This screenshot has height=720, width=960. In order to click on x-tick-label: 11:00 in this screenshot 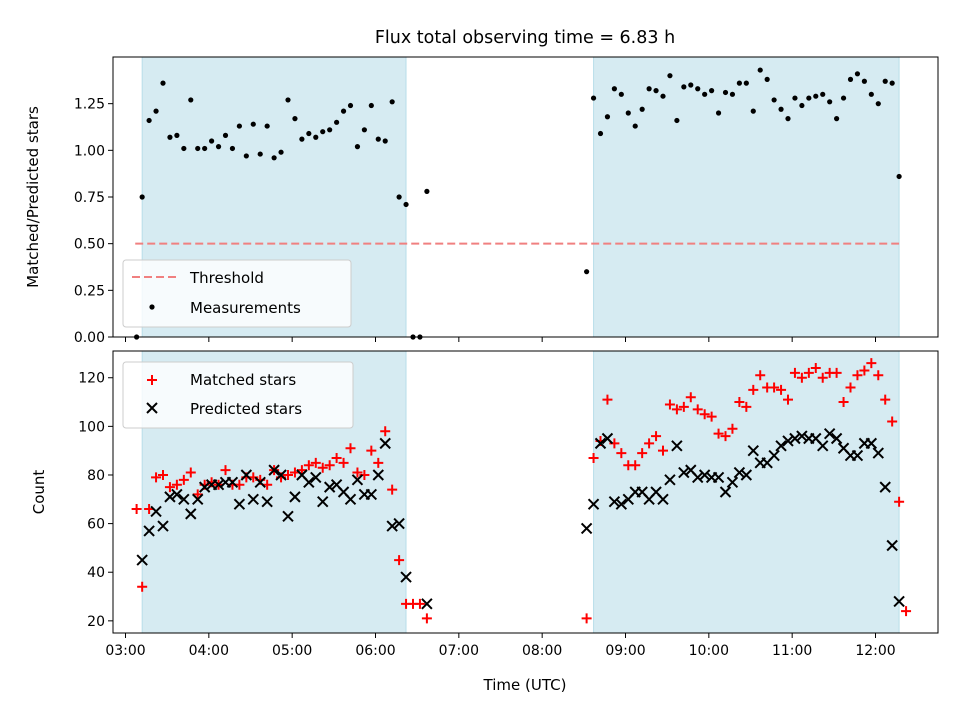, I will do `click(792, 651)`.